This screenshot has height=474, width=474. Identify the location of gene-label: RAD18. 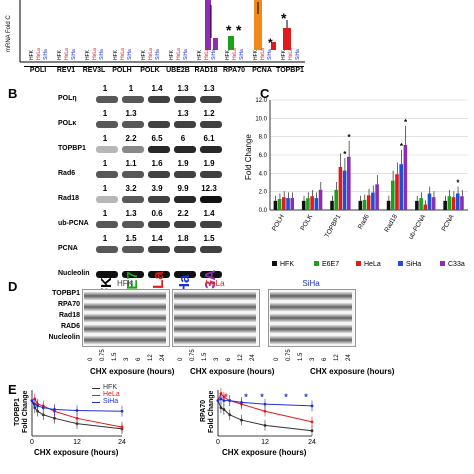
(206, 70).